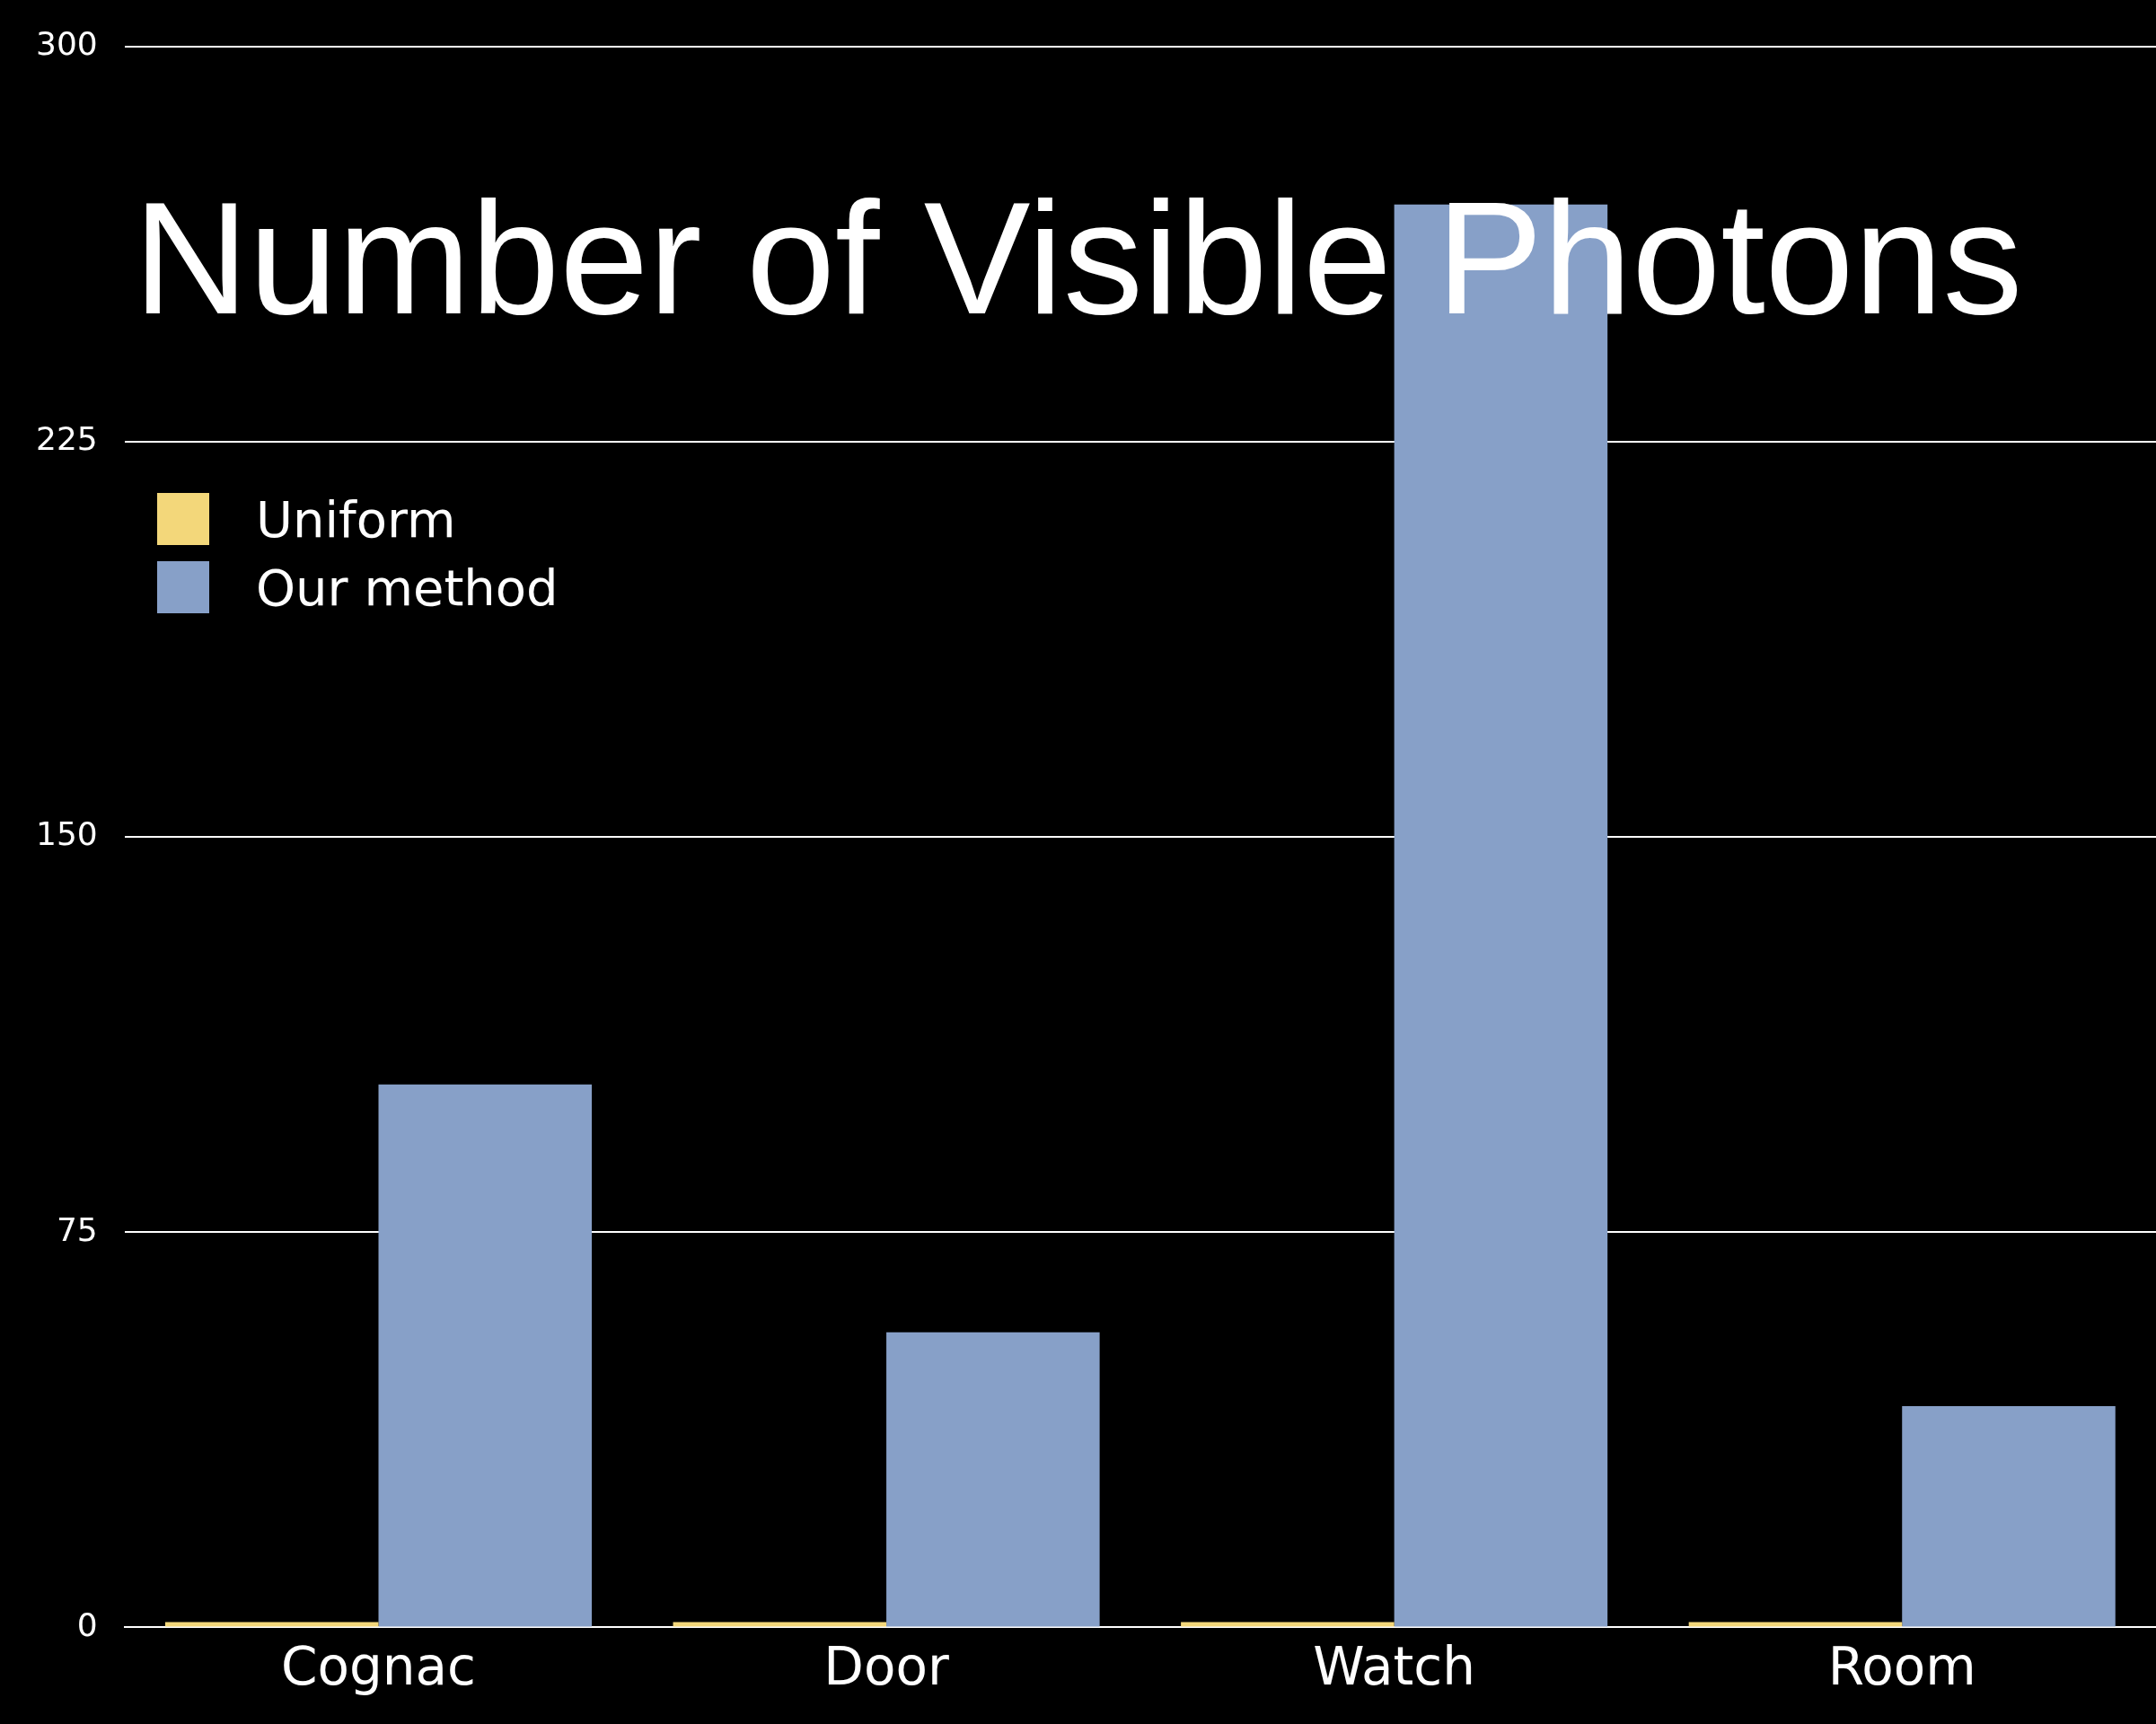 Image resolution: width=2156 pixels, height=1724 pixels. What do you see at coordinates (87, 1624) in the screenshot?
I see `y-tick-label: 0` at bounding box center [87, 1624].